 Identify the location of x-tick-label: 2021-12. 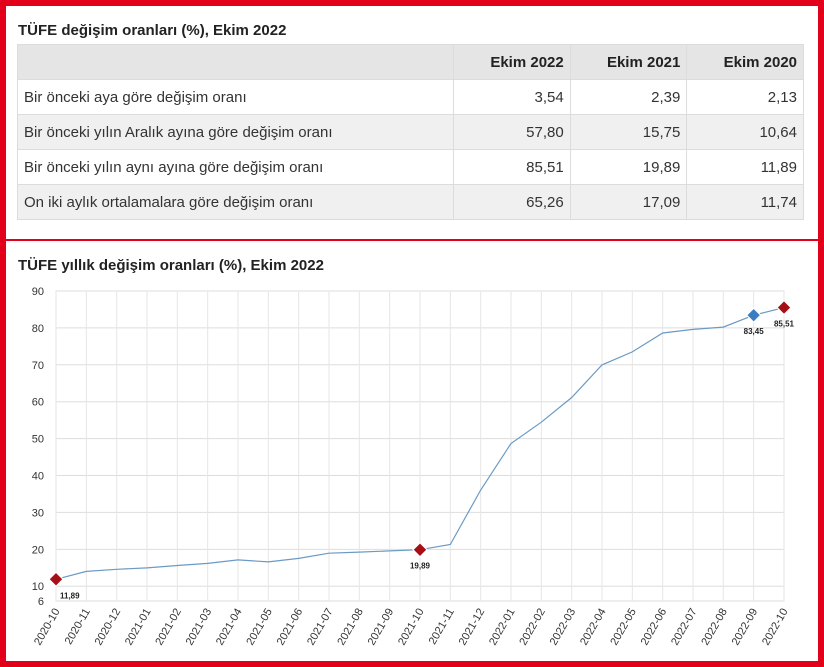
(472, 627).